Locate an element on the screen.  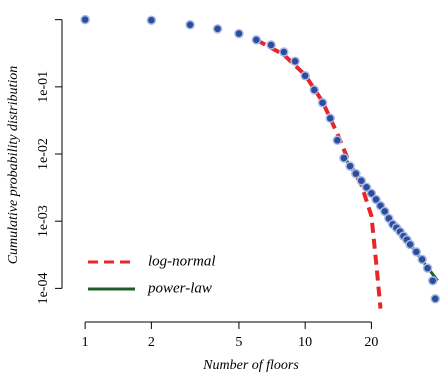
x-tick-label: 20 is located at coordinates (371, 342).